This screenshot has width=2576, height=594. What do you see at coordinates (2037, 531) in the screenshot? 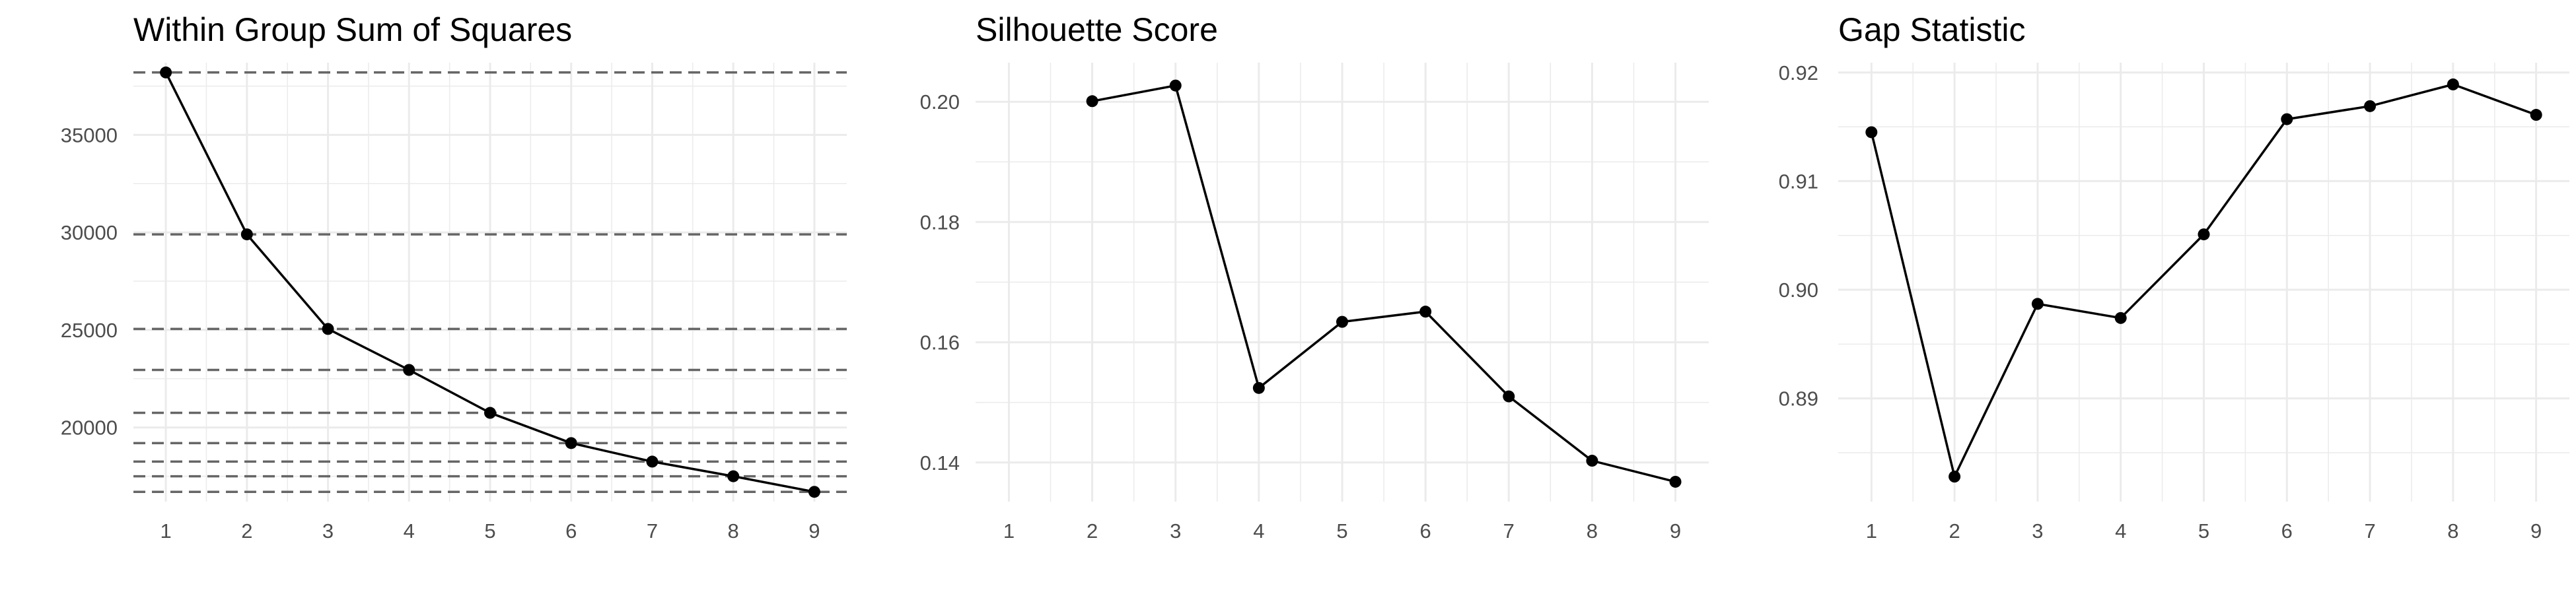
I see `gap-x-tick-label: 3` at bounding box center [2037, 531].